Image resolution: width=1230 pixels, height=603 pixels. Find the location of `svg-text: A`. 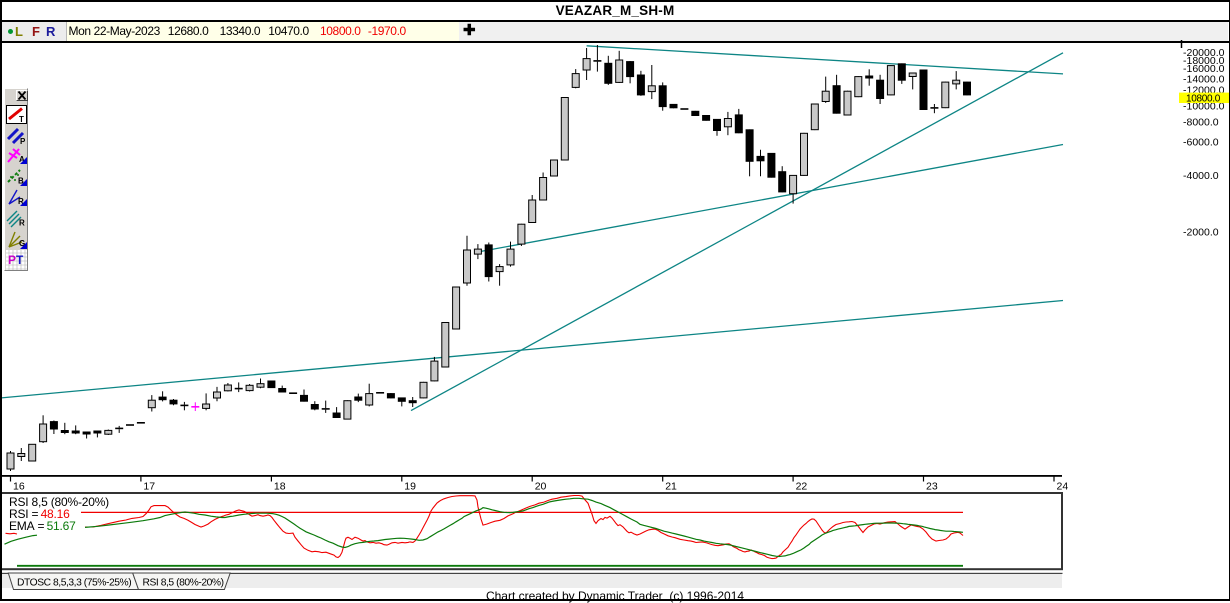

svg-text: A is located at coordinates (22, 159).